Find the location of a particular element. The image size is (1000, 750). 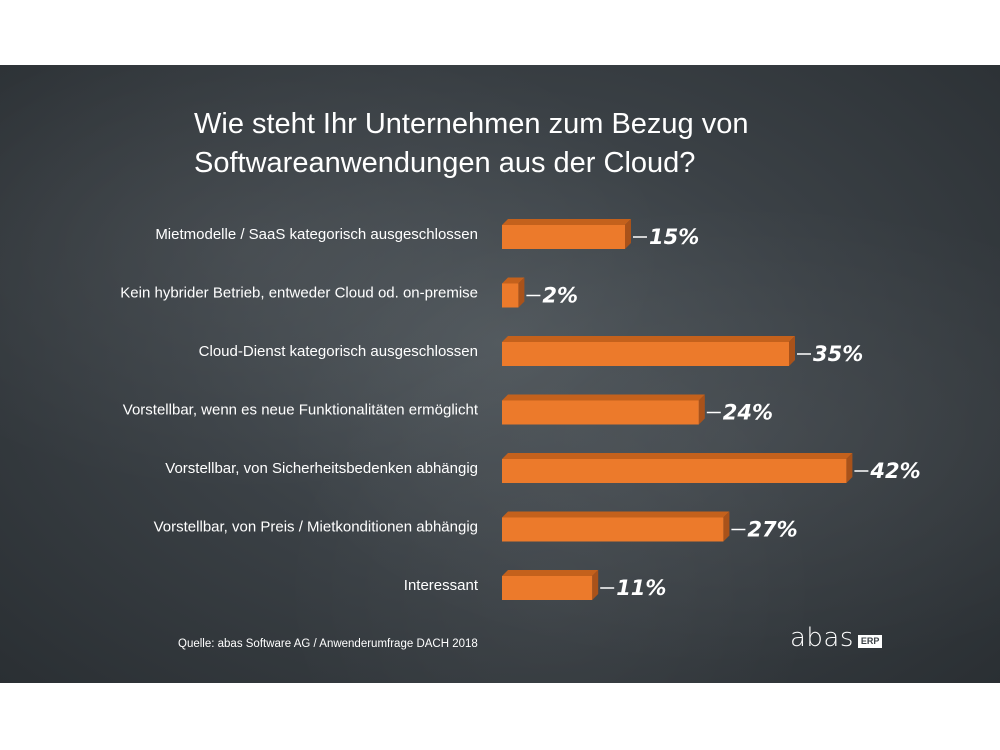

abas-erp-logo: abas ERP is located at coordinates (836, 638).